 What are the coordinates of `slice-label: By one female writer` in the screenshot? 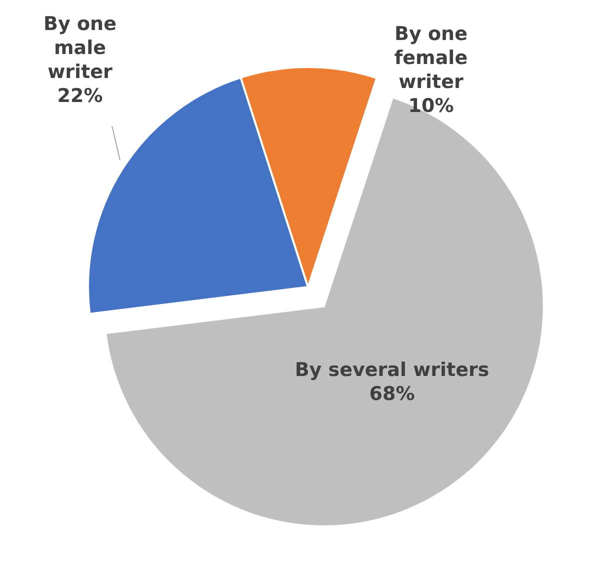 It's located at (431, 58).